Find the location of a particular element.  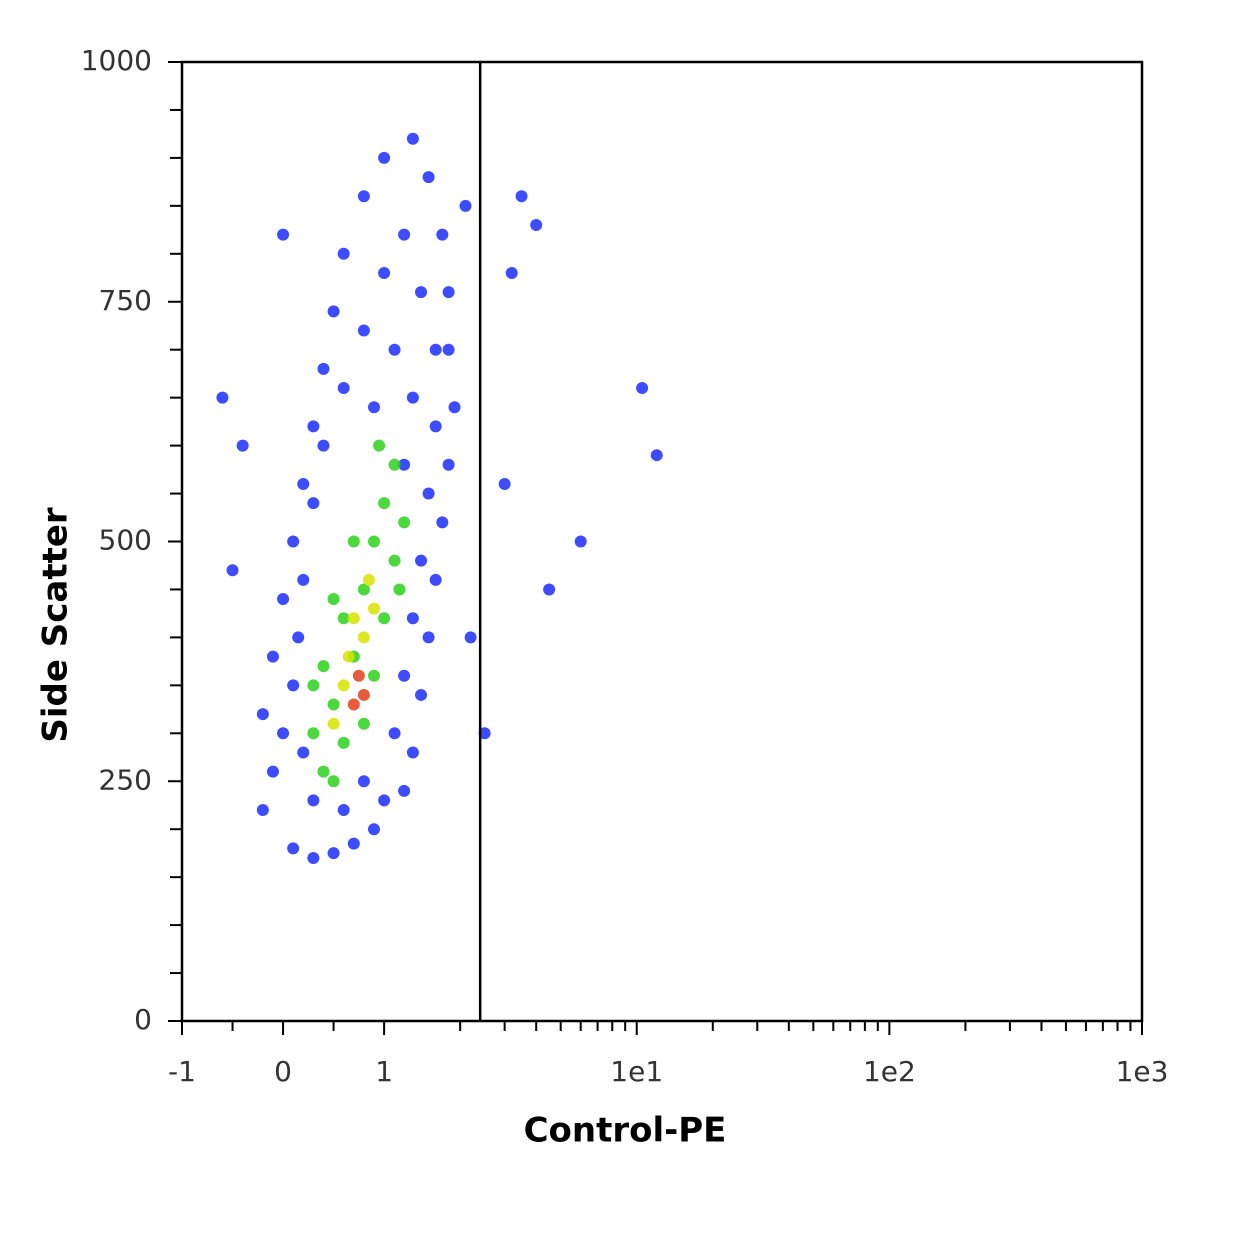

x-tick-label: 1e3 is located at coordinates (1142, 1071).